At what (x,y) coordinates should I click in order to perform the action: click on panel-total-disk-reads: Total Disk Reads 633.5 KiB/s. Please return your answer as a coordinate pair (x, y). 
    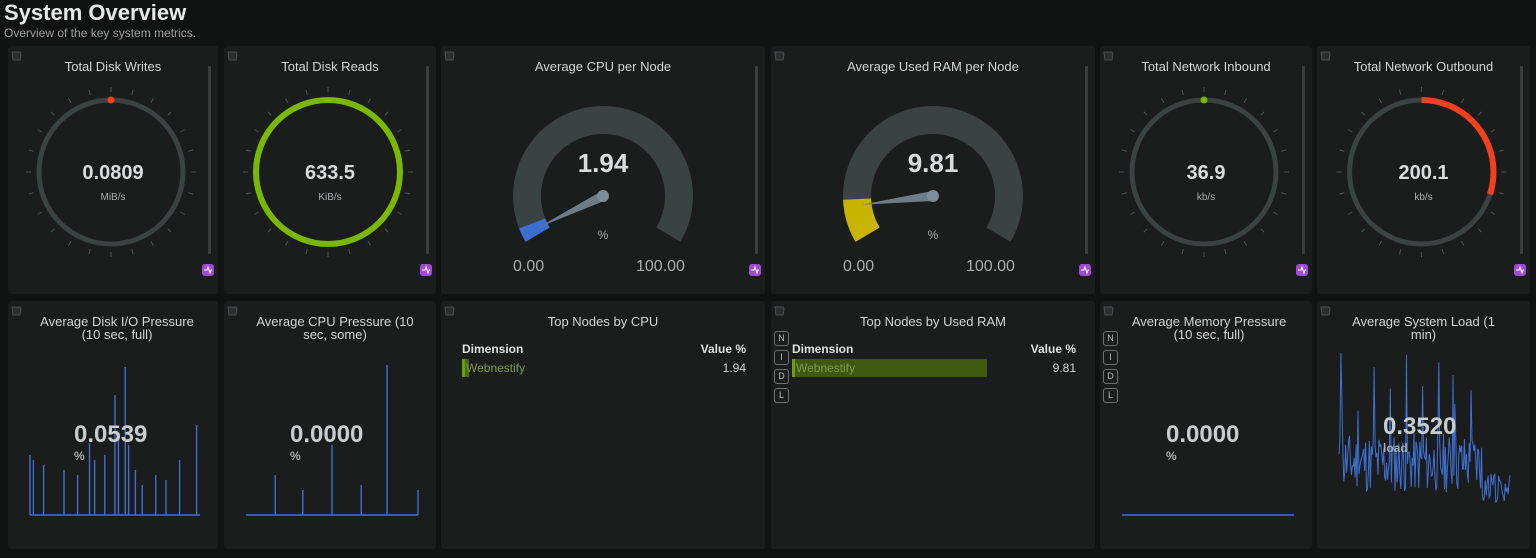
    Looking at the image, I should click on (330, 170).